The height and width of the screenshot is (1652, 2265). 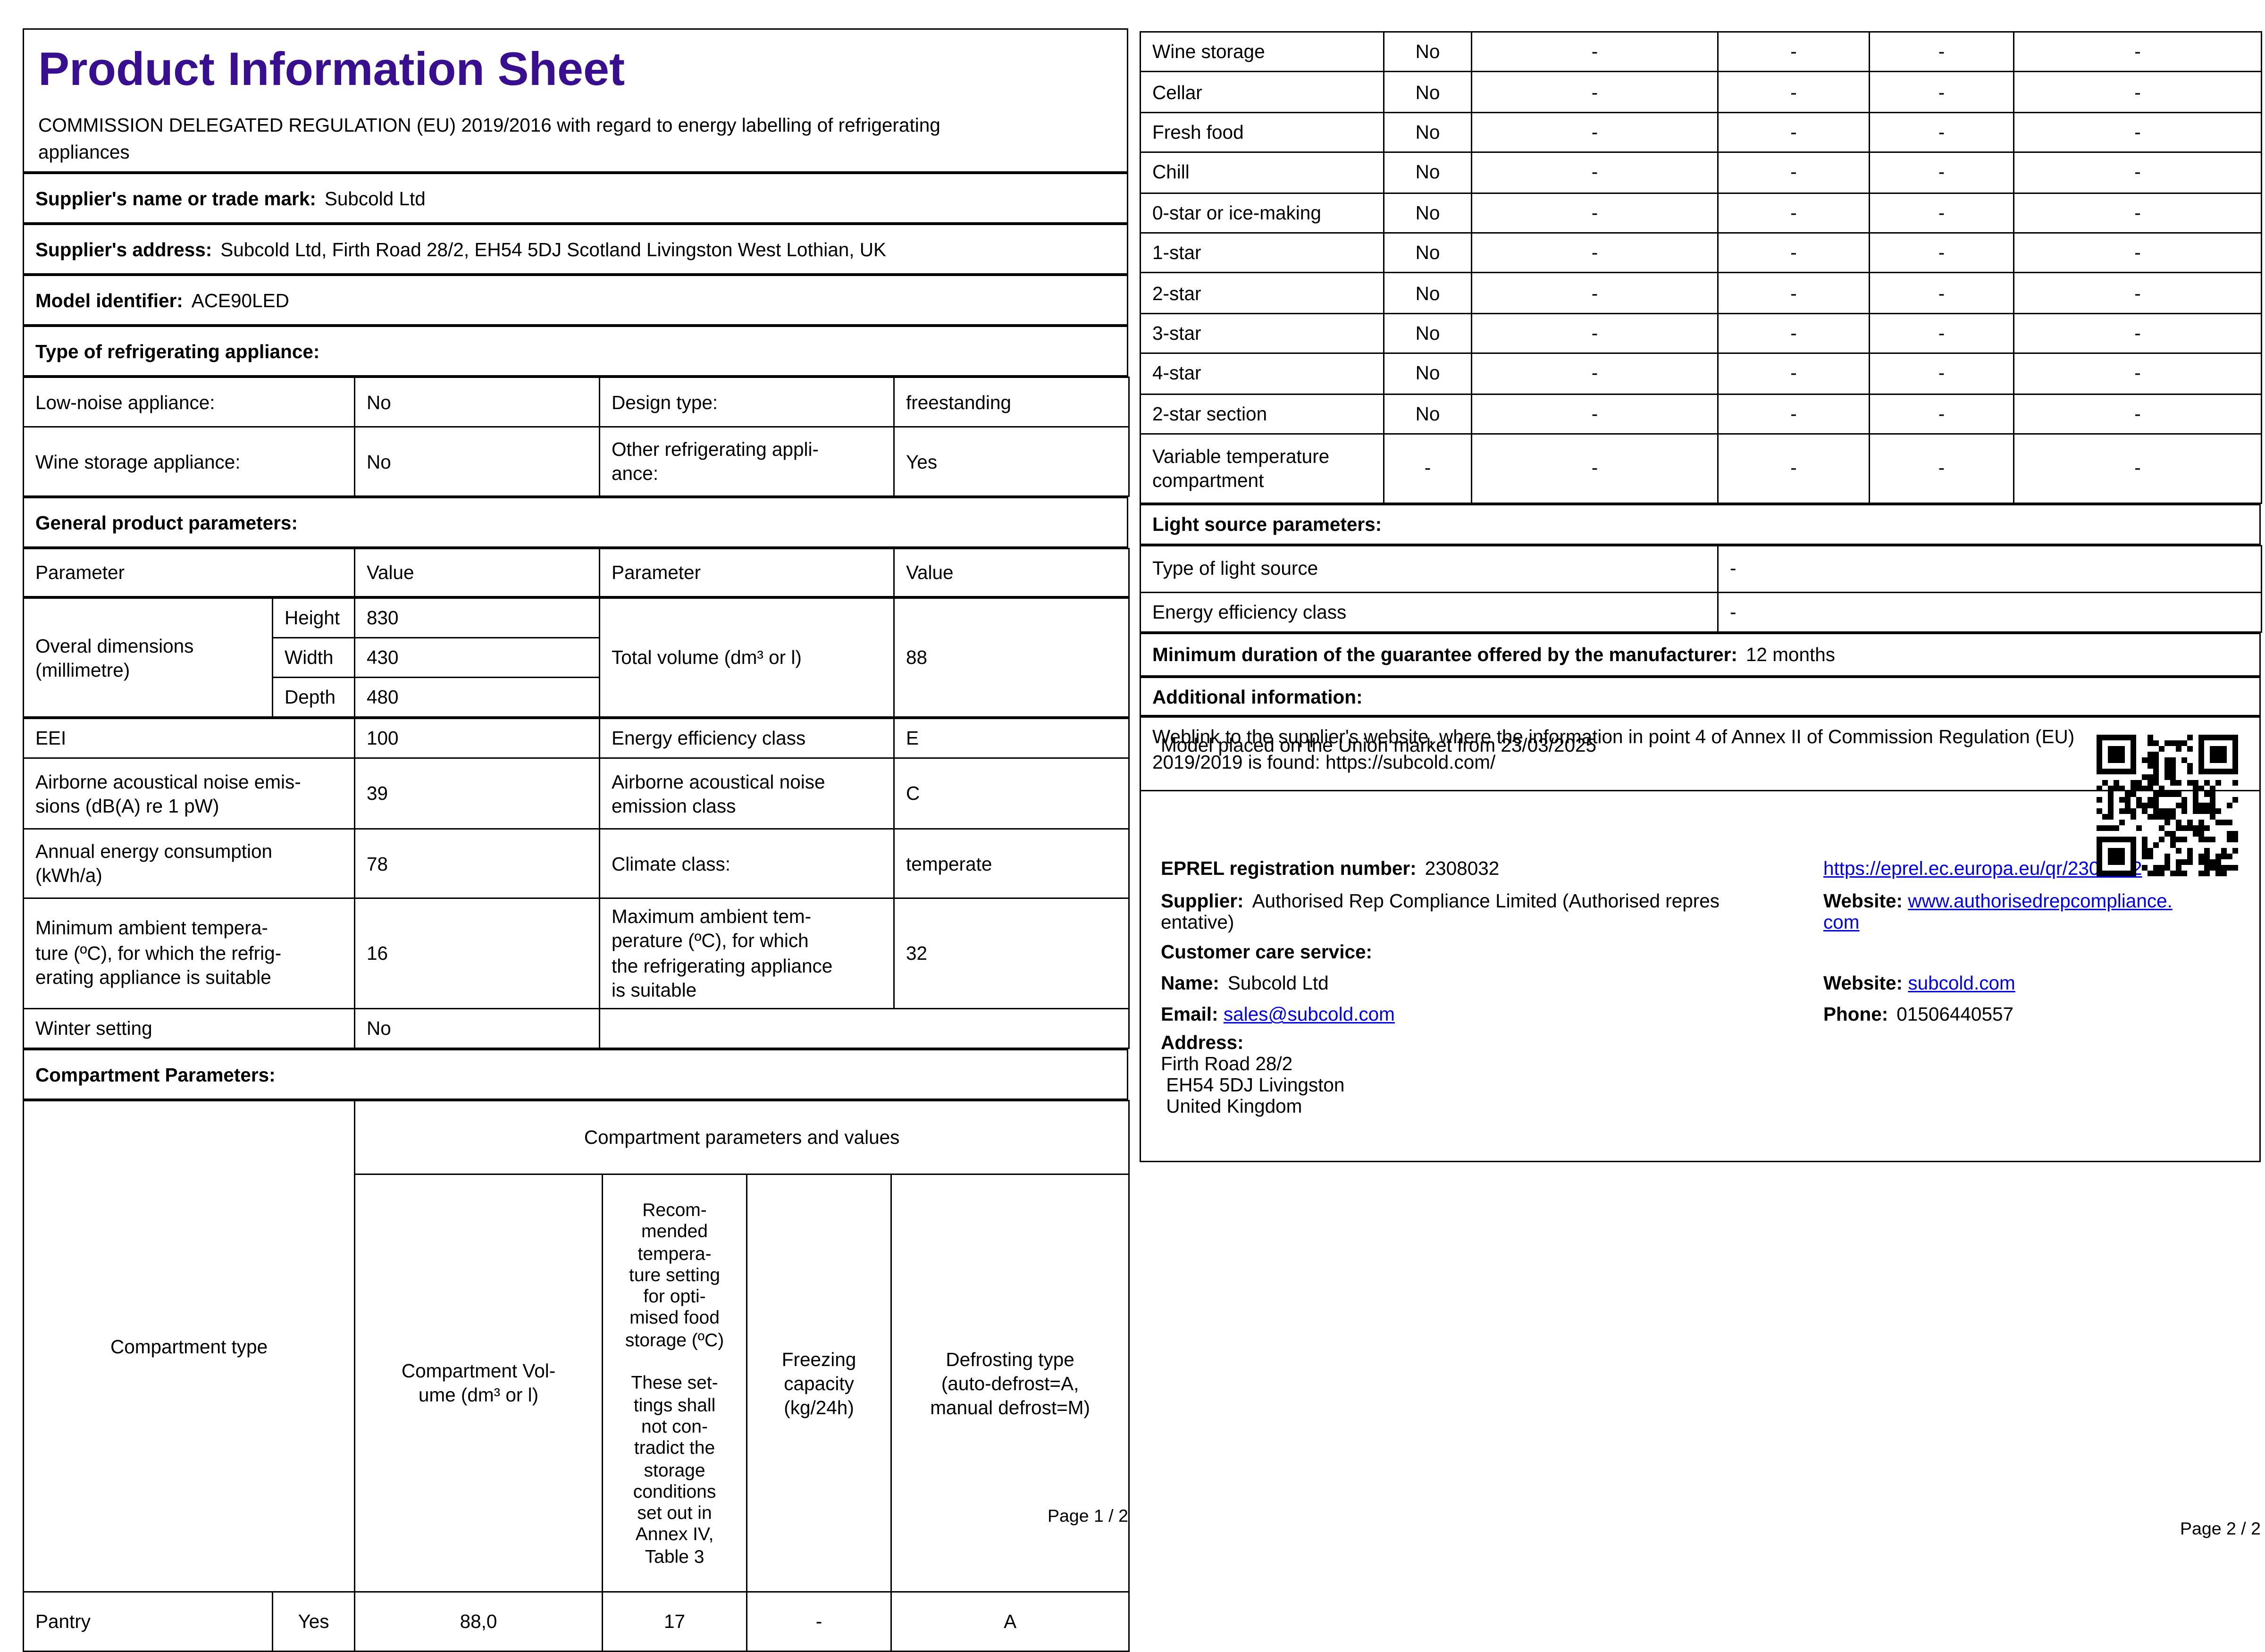 I want to click on param-value: temperate, so click(x=1011, y=863).